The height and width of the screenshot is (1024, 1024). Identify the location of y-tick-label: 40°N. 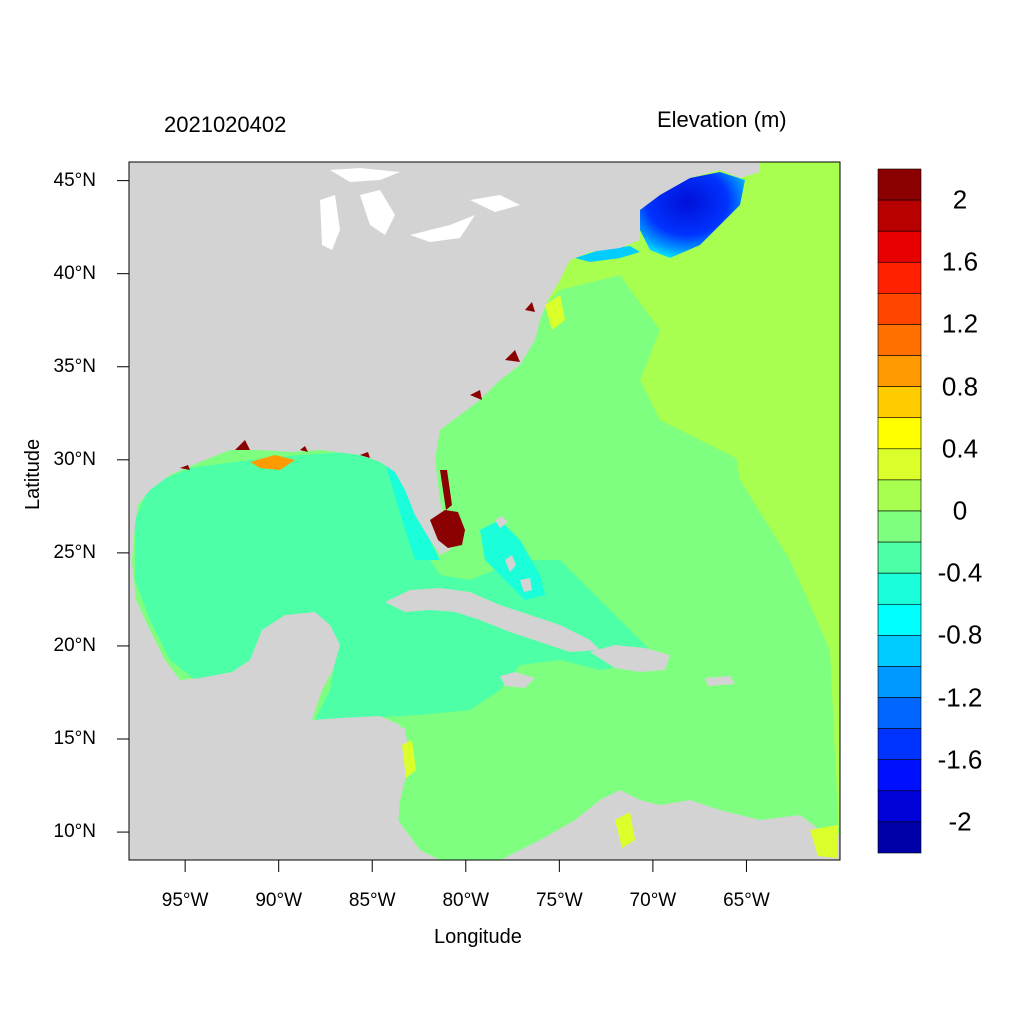
(74, 273).